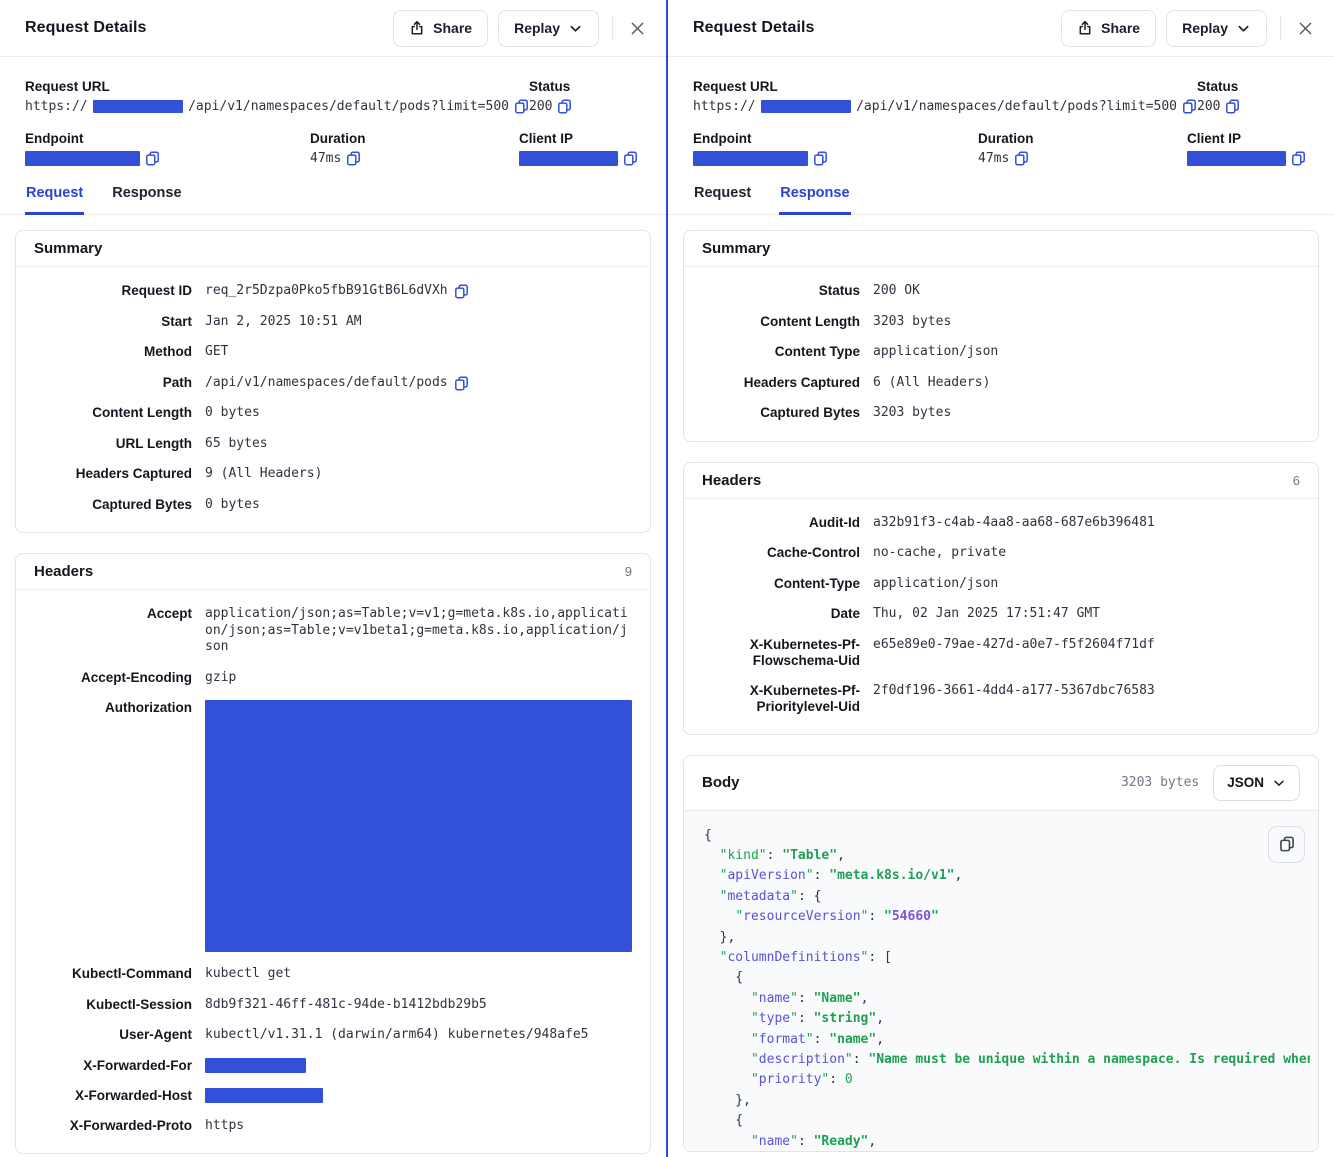  Describe the element at coordinates (834, 522) in the screenshot. I see `field-label: Audit-Id` at that location.